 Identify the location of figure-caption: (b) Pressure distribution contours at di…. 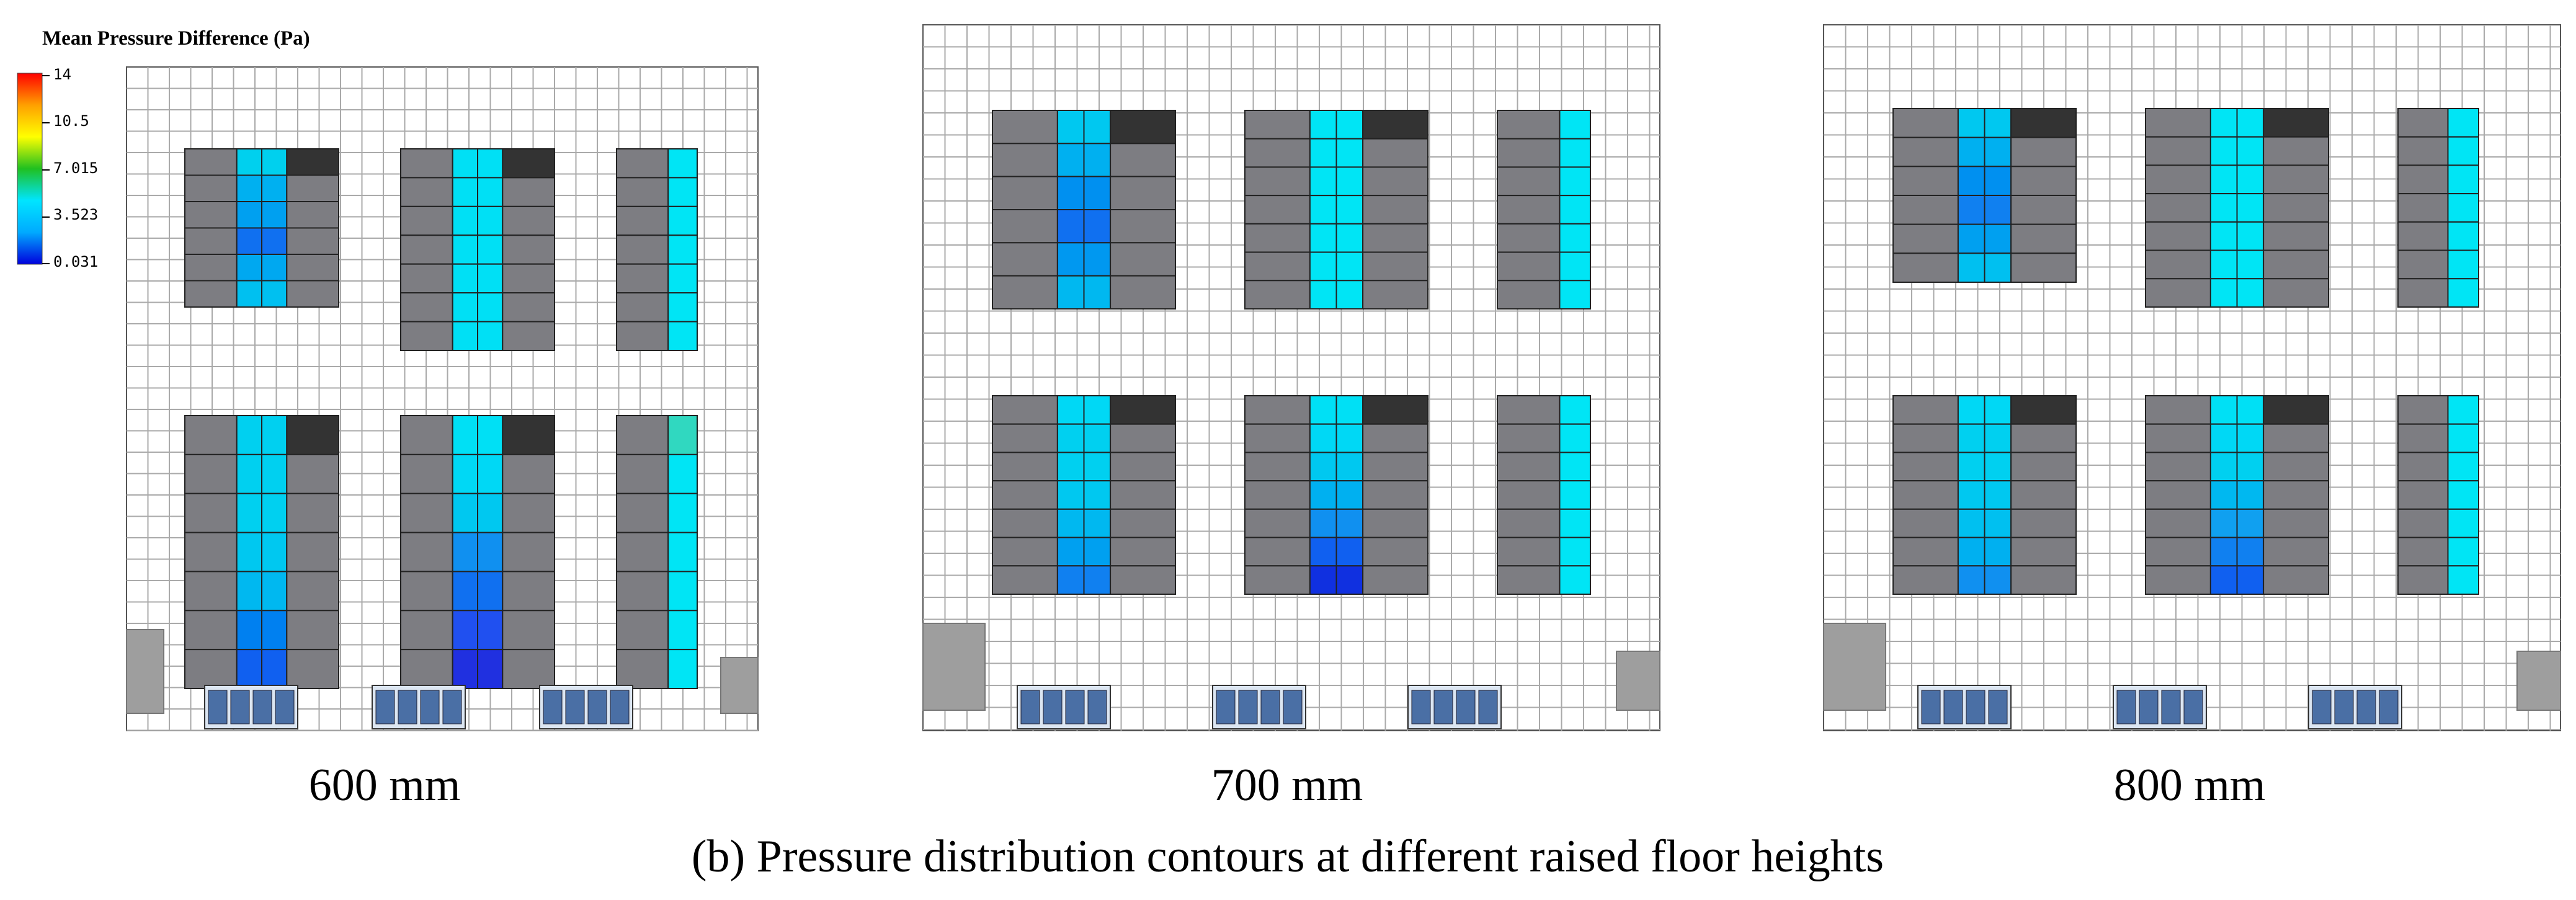
(1288, 856).